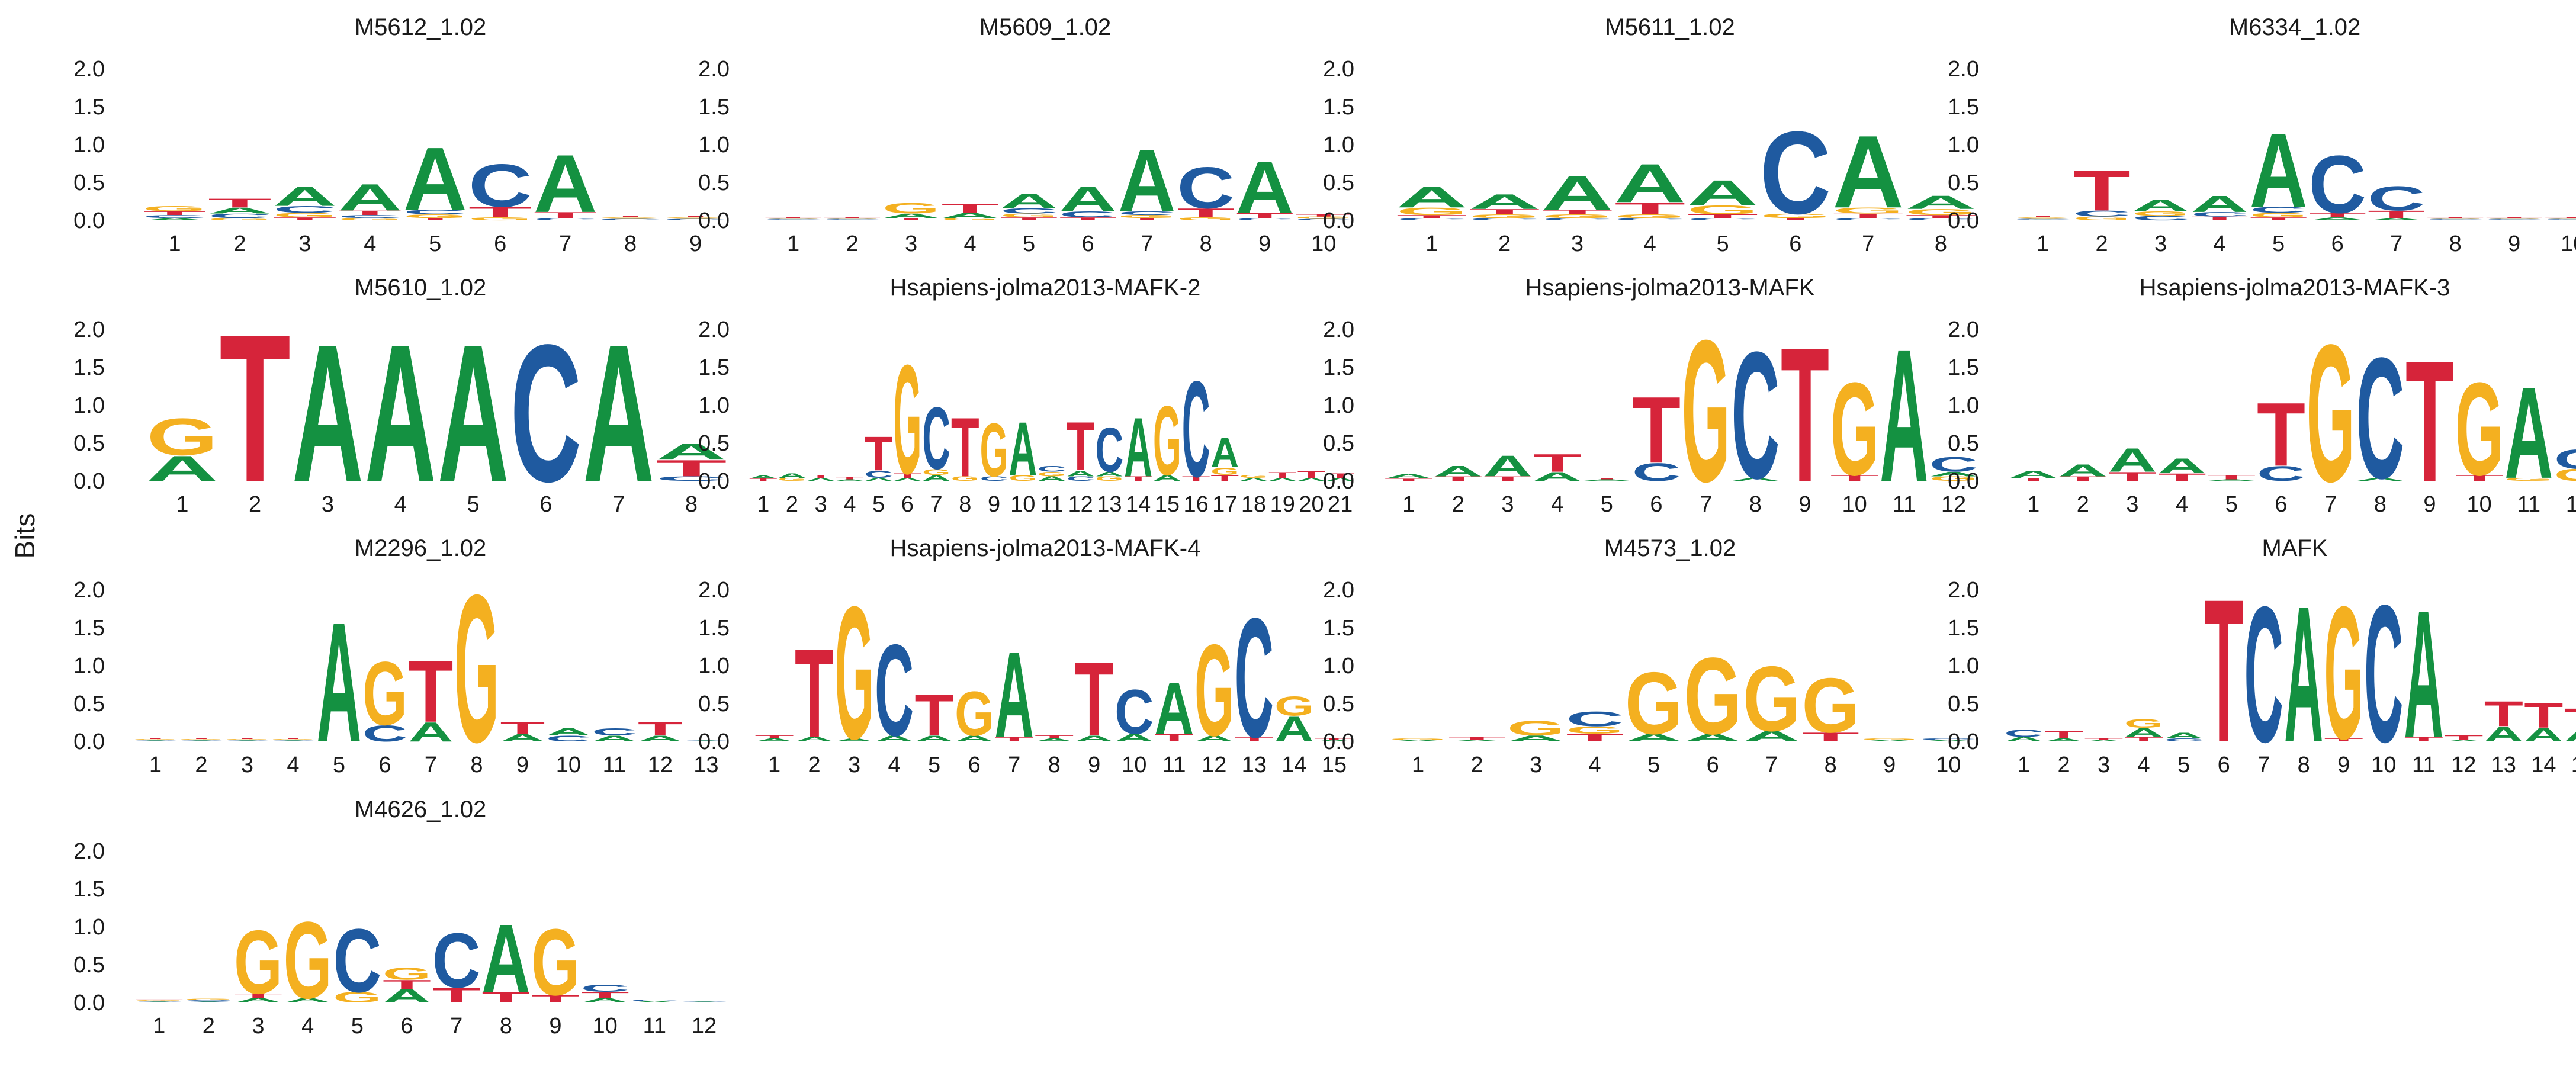 Image resolution: width=2576 pixels, height=1083 pixels. Describe the element at coordinates (2294, 27) in the screenshot. I see `panel-title: M6334_1.02` at that location.